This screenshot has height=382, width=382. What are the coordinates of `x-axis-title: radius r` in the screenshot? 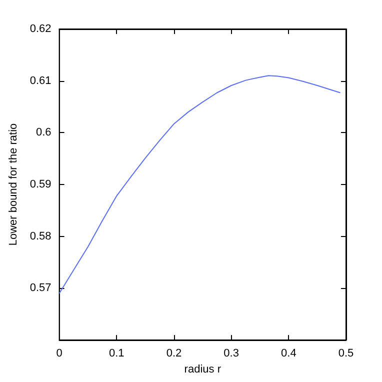 It's located at (203, 369).